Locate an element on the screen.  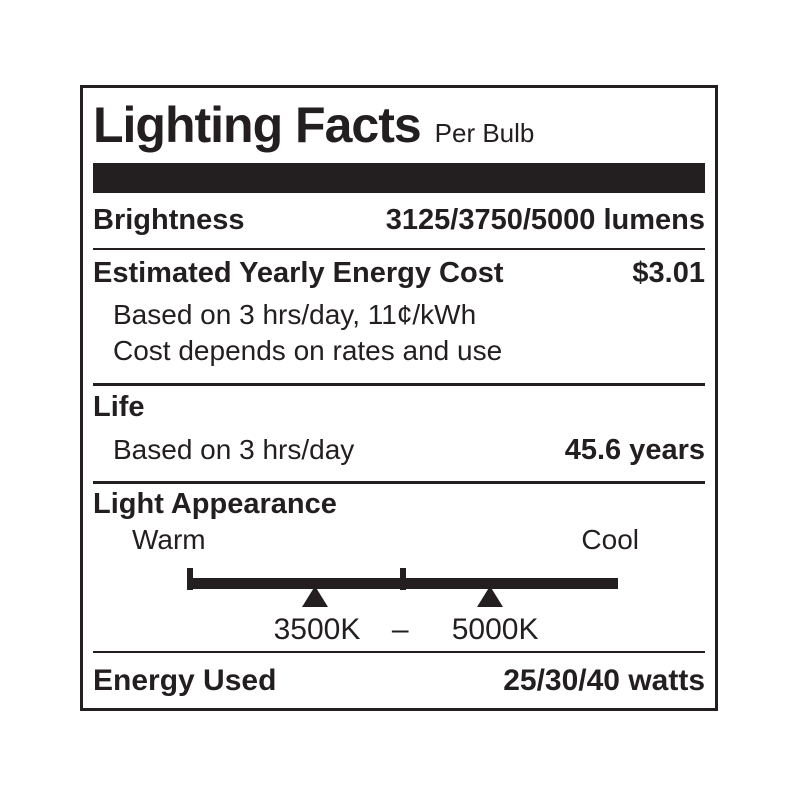
energy-cost-note-basis: Based on 3 hrs/day, 11¢/kWh is located at coordinates (295, 314).